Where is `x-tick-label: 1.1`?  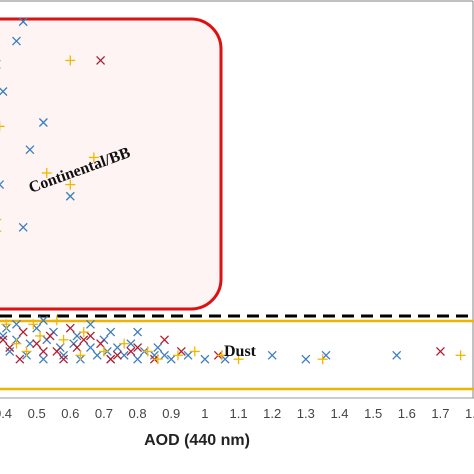 x-tick-label: 1.1 is located at coordinates (239, 413).